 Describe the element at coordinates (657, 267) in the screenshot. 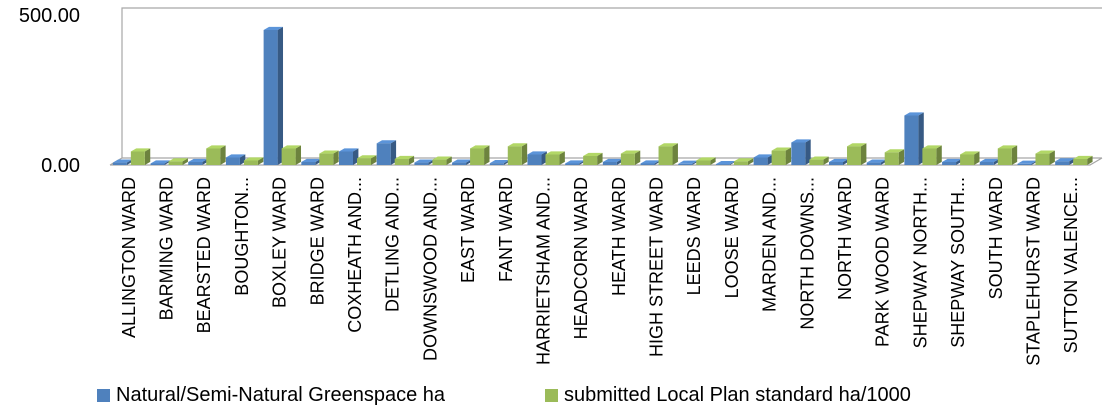

I see `x-tick-label: HIGH STREET WARD` at that location.